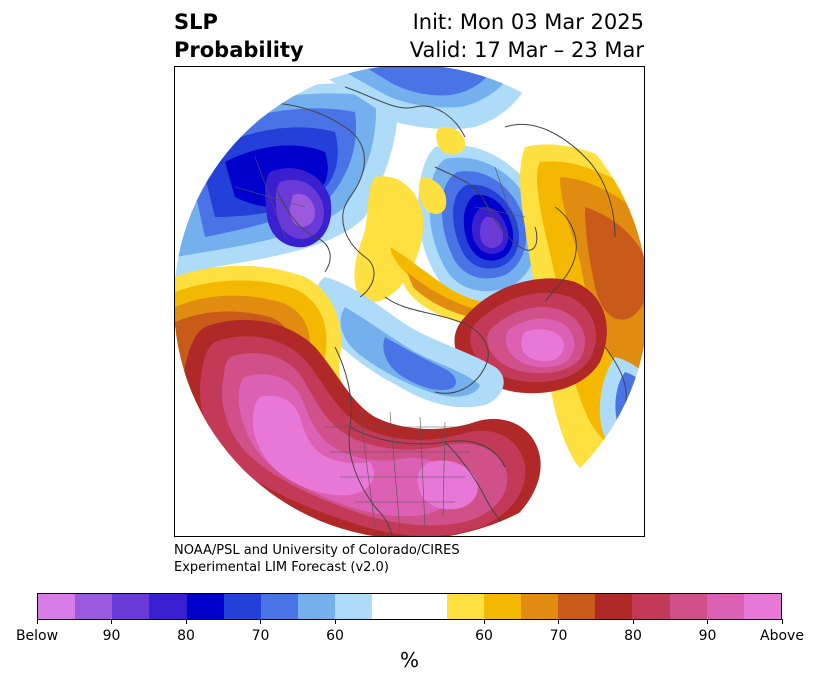 The image size is (819, 686). I want to click on below-normal-region-north, so click(420, 98).